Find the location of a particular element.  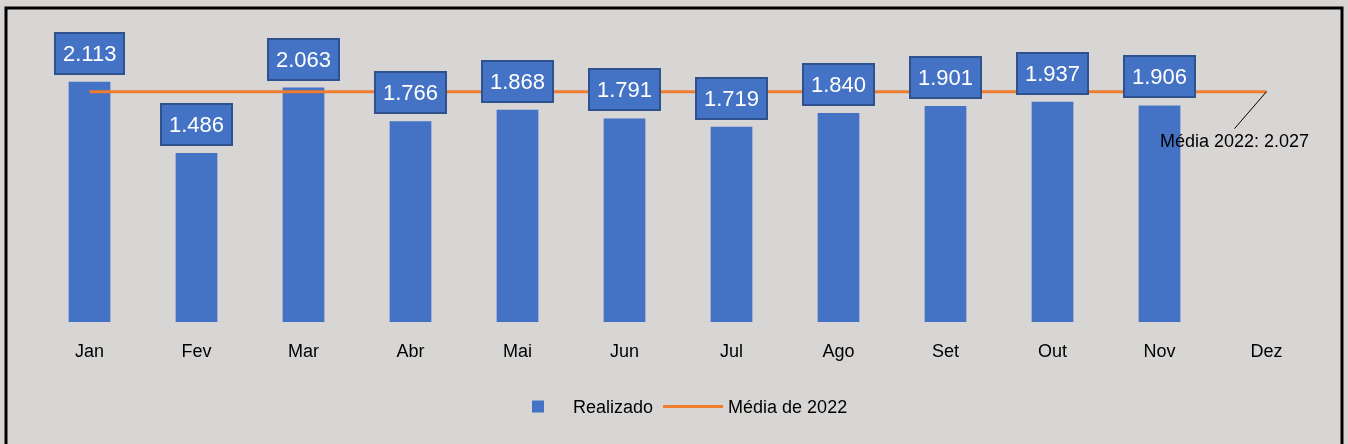

data-label: 1.791 is located at coordinates (625, 89).